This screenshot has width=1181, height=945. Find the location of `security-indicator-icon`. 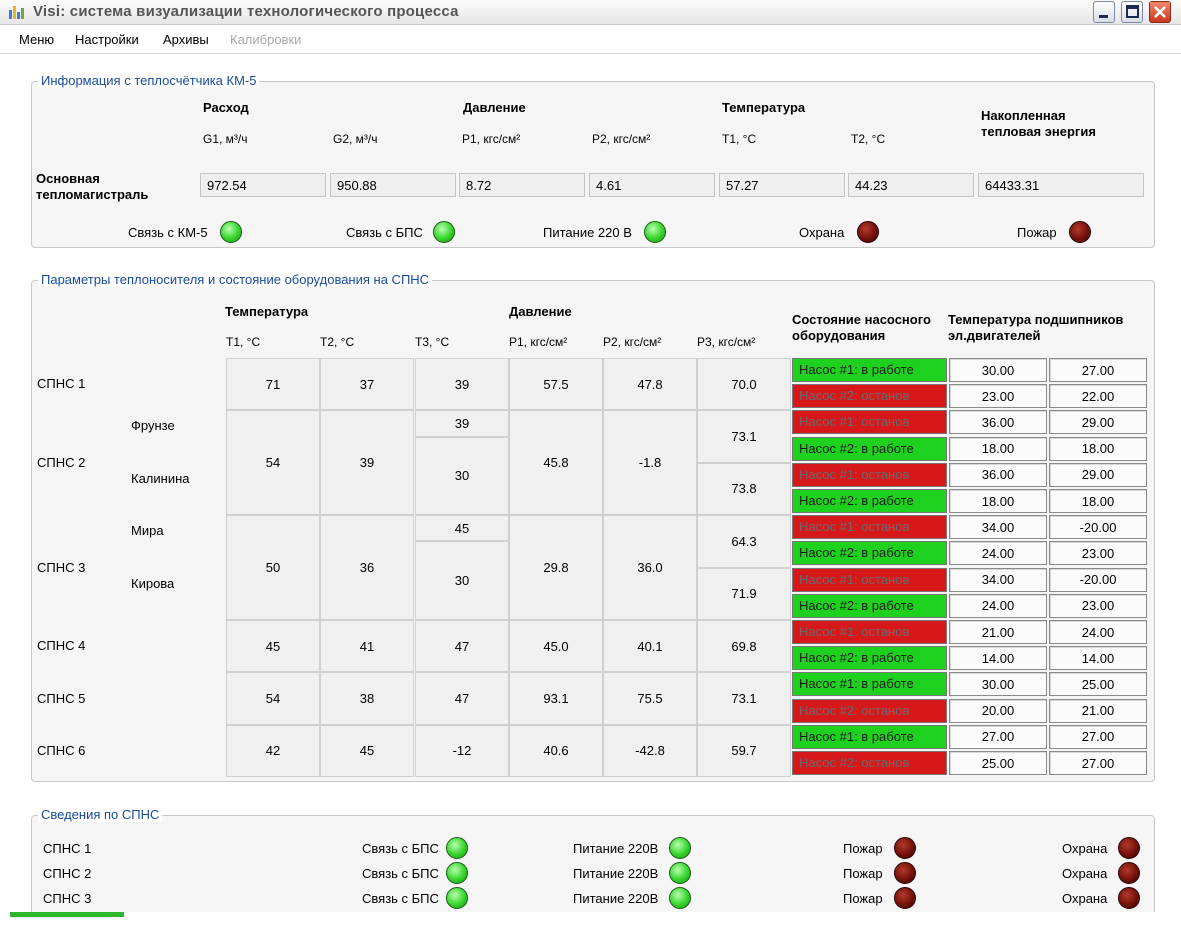

security-indicator-icon is located at coordinates (1129, 898).